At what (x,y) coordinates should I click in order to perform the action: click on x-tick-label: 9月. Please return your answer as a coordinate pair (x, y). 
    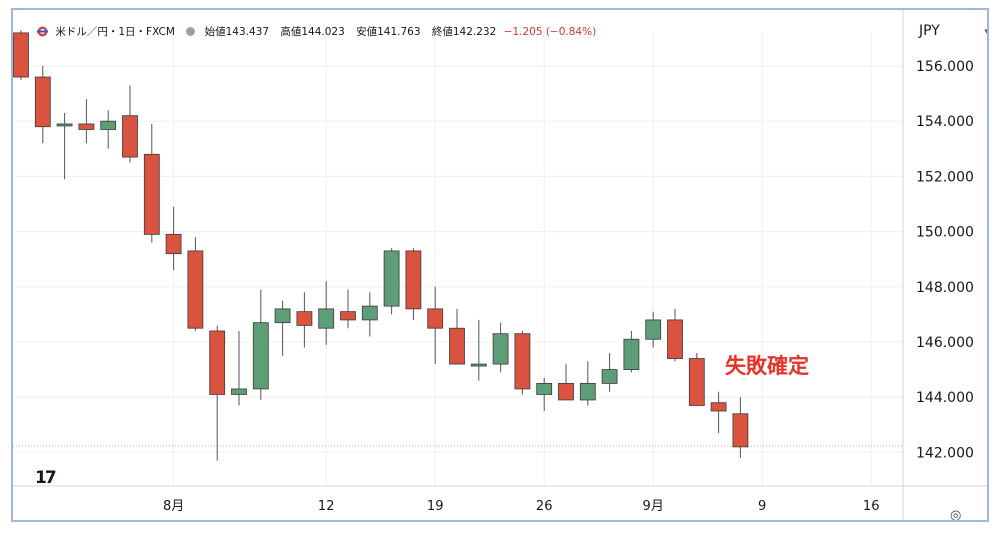
    Looking at the image, I should click on (653, 506).